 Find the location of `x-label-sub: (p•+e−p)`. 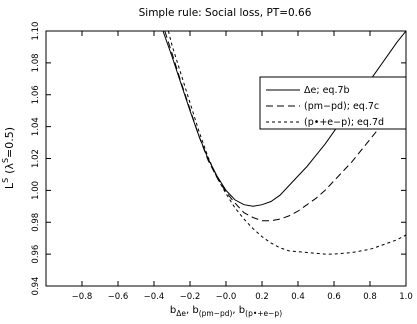

x-label-sub: (p•+e−p) is located at coordinates (263, 313).